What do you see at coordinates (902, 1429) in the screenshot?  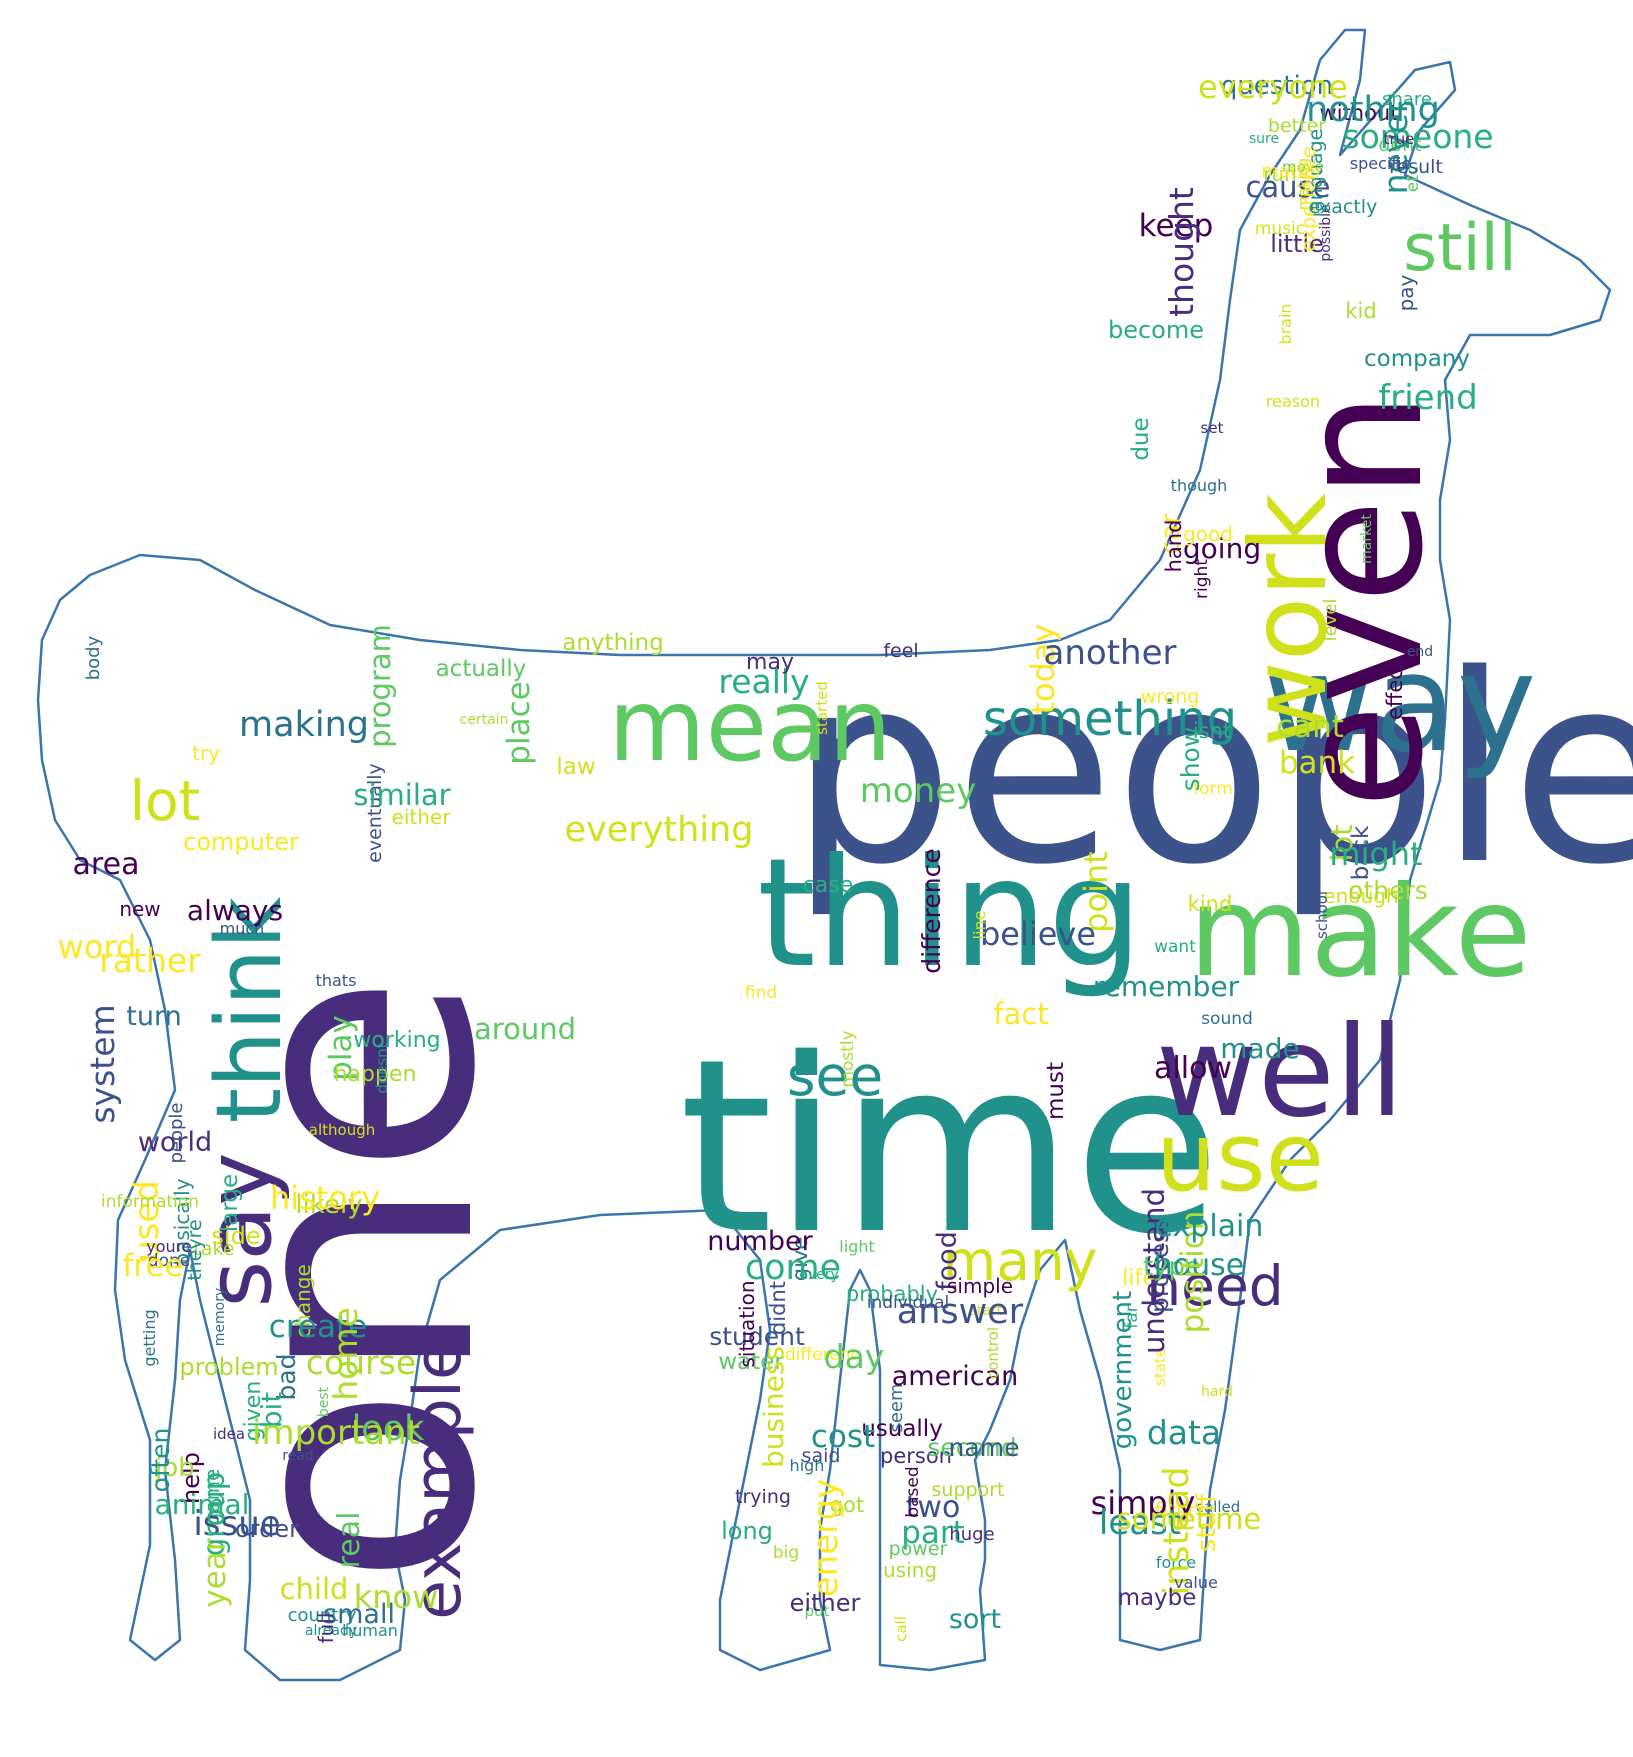 I see `word-usually: usually` at bounding box center [902, 1429].